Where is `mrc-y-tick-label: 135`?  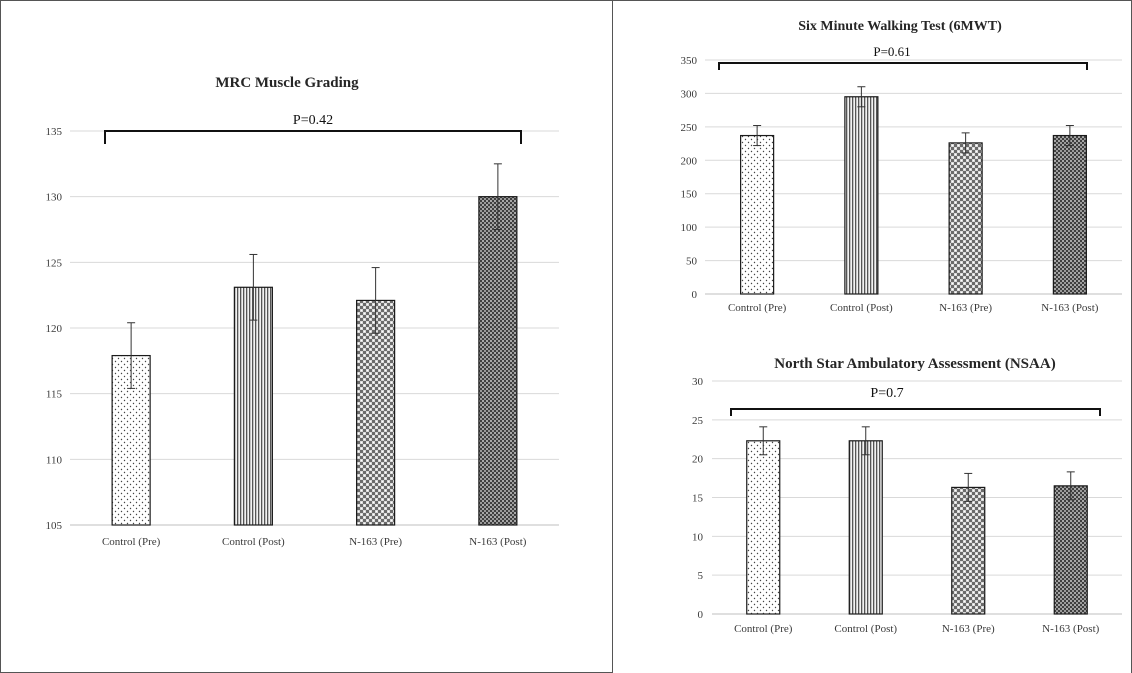 mrc-y-tick-label: 135 is located at coordinates (54, 132).